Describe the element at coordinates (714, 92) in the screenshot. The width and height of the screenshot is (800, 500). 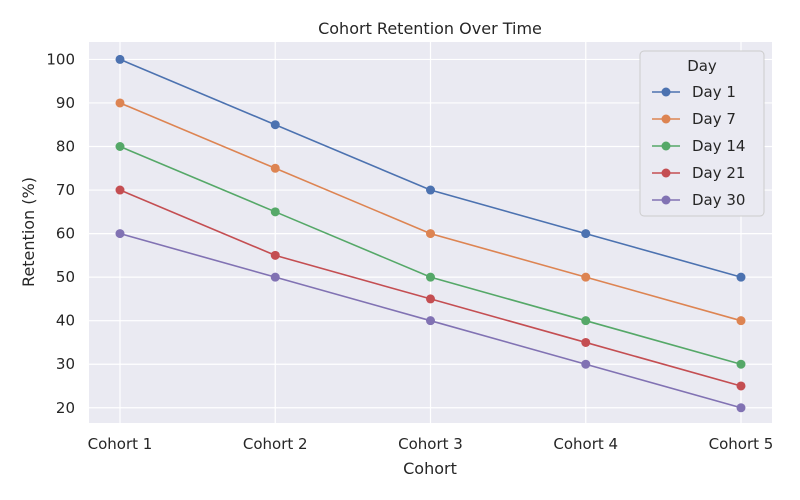
I see `legend-label: Day 1` at that location.